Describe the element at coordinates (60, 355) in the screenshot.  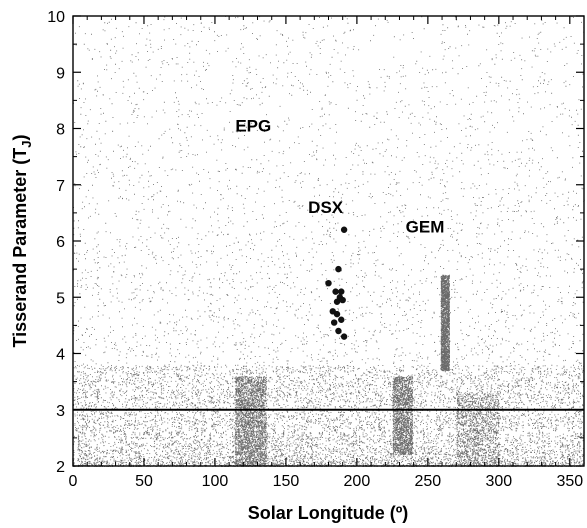
I see `y-tick-label: 4` at that location.